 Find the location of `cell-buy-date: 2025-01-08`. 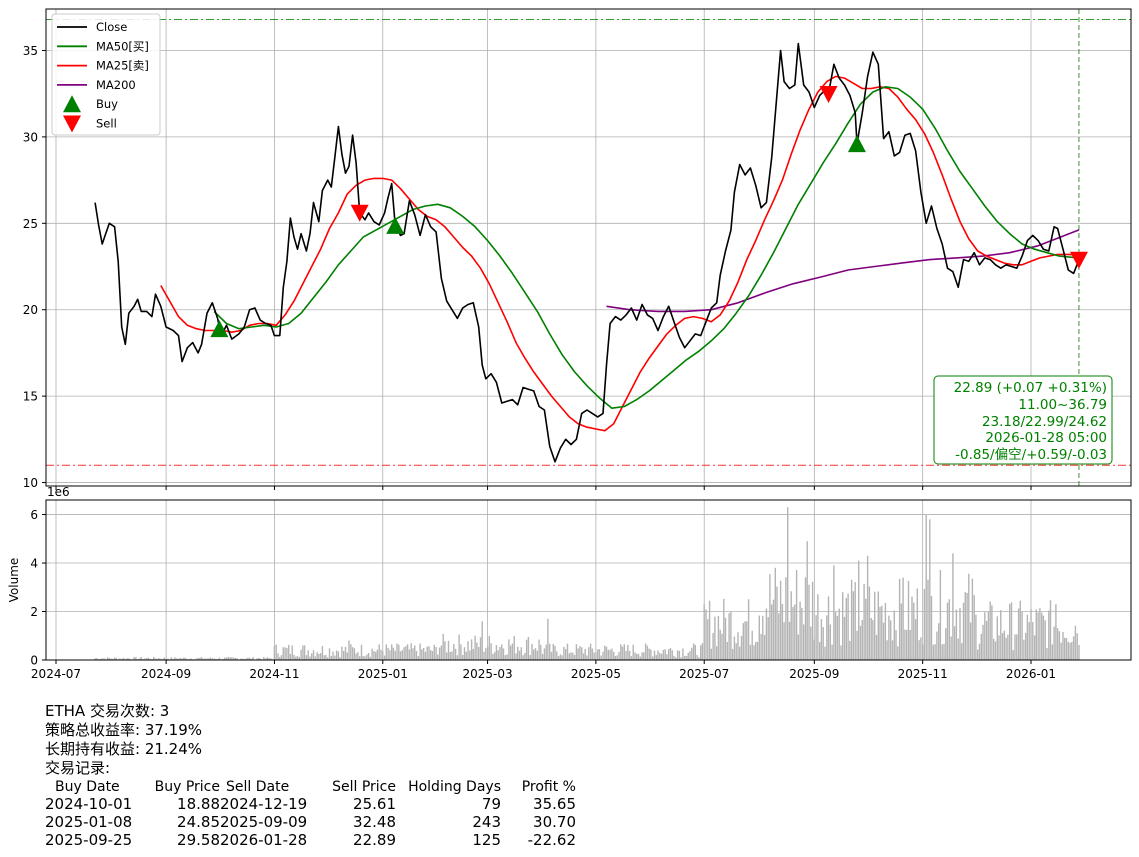

cell-buy-date: 2025-01-08 is located at coordinates (89, 822).